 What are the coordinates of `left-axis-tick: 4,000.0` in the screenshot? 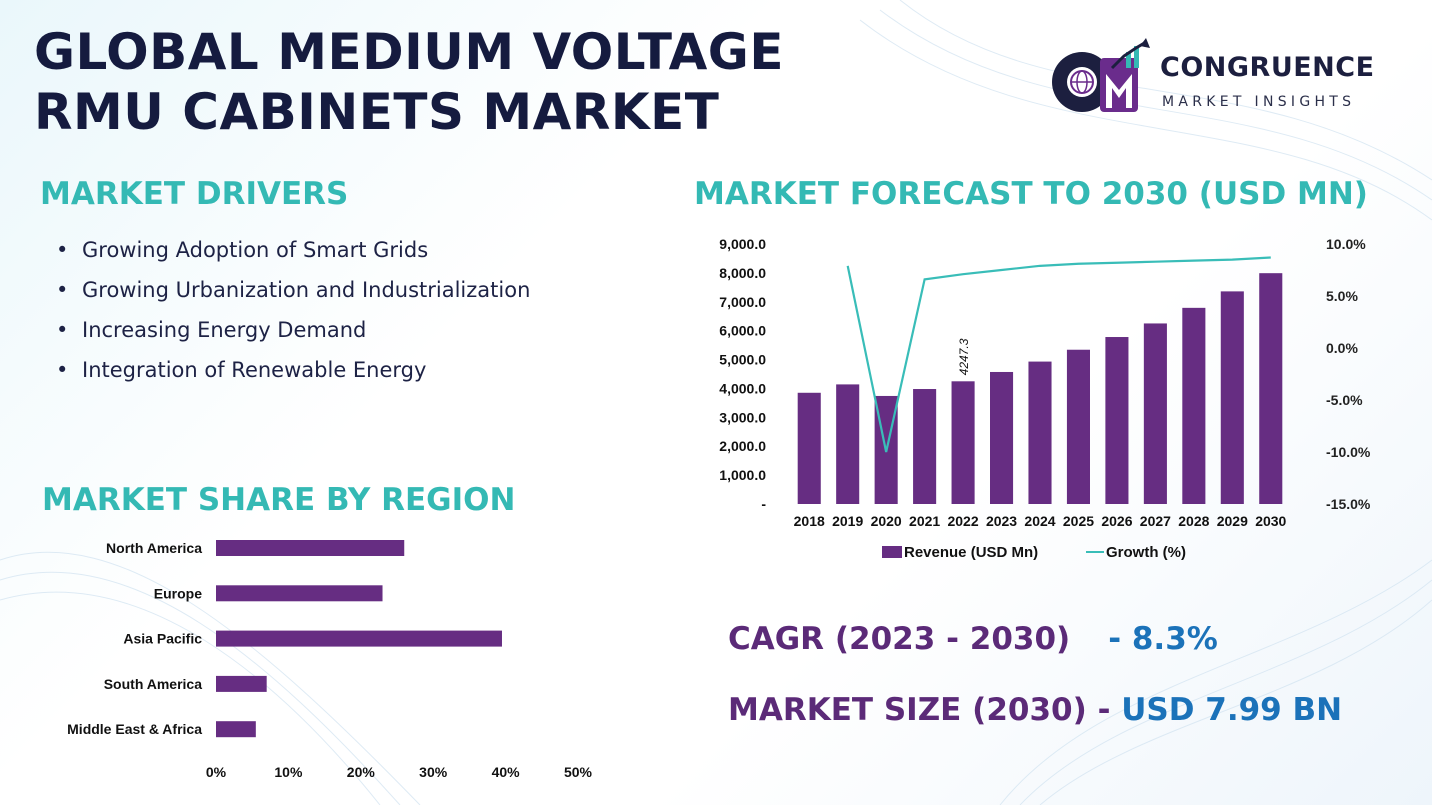 It's located at (742, 388).